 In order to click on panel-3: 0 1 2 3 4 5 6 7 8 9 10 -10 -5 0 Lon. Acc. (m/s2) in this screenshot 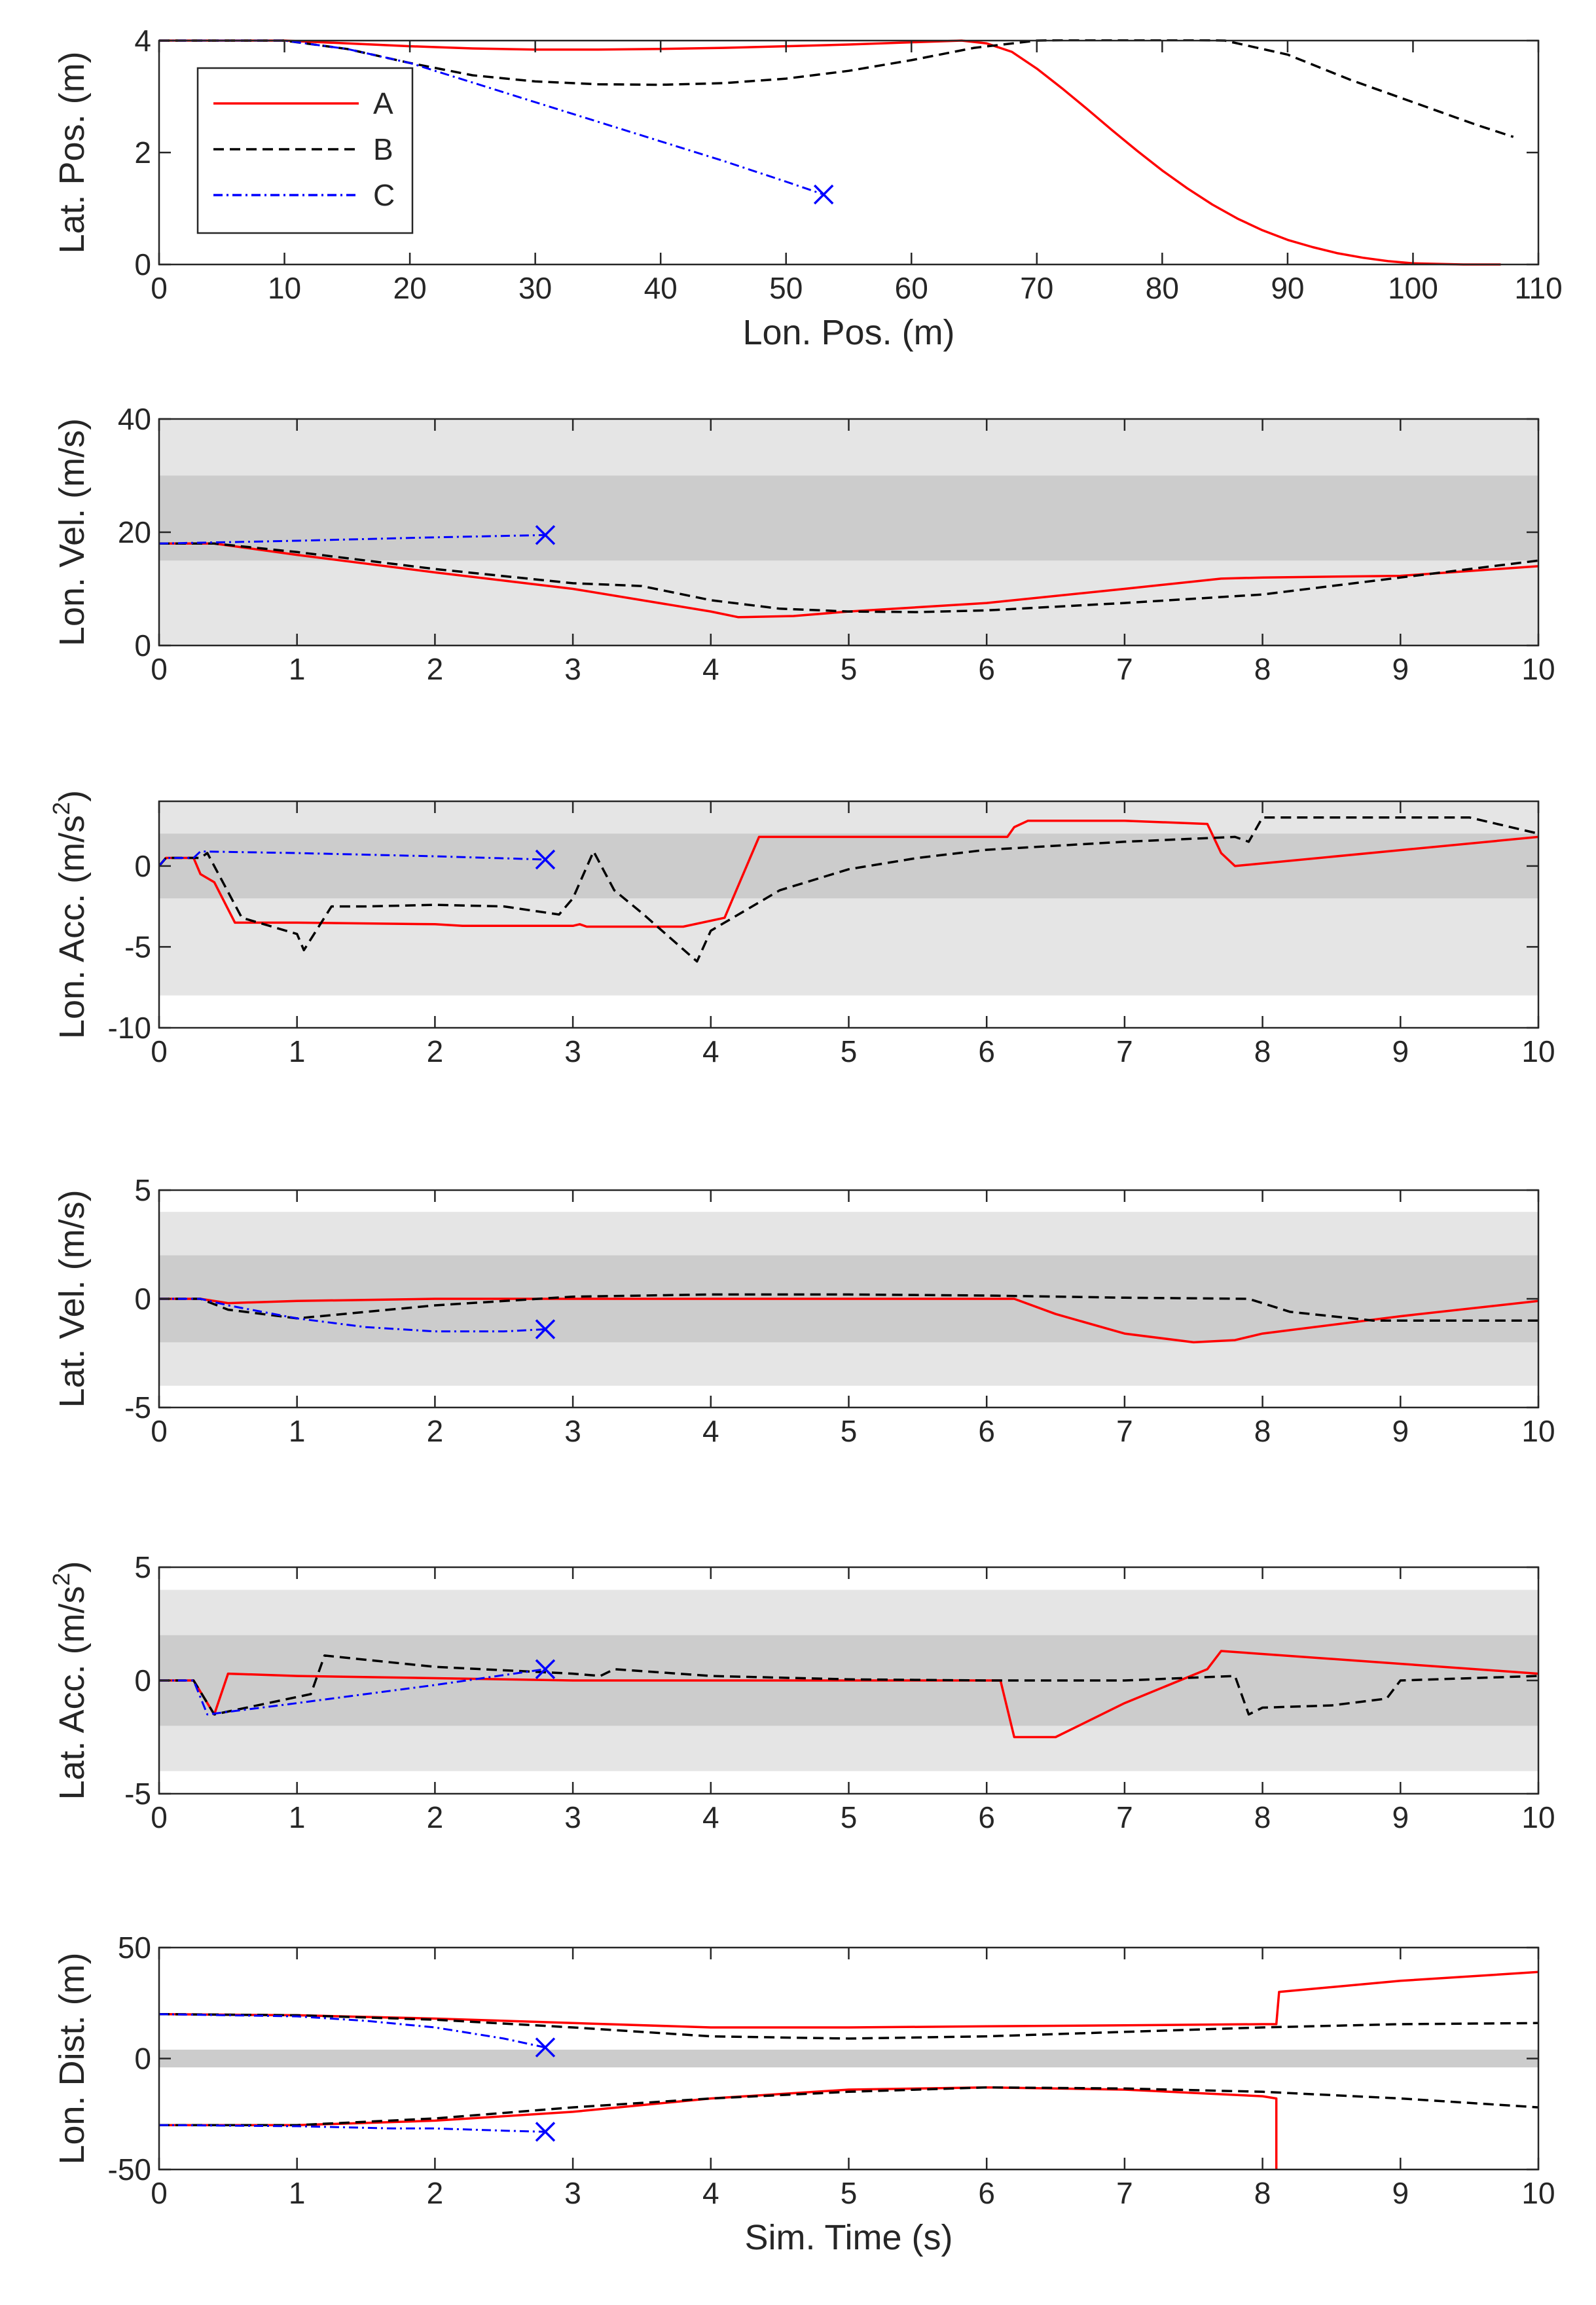, I will do `click(801, 929)`.